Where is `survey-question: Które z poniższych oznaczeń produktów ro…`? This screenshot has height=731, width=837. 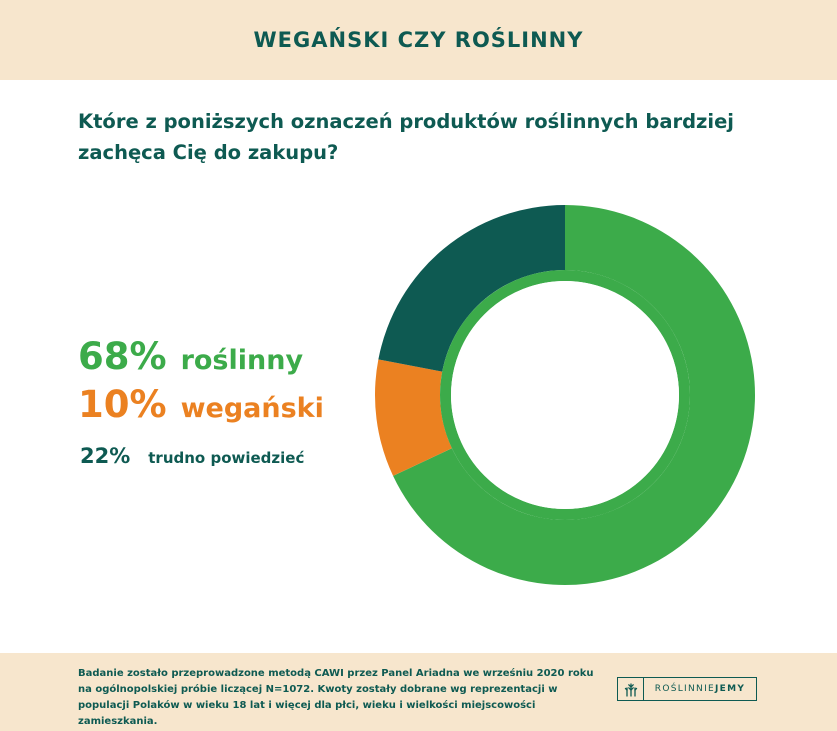
survey-question: Które z poniższych oznaczeń produktów ro… is located at coordinates (406, 137).